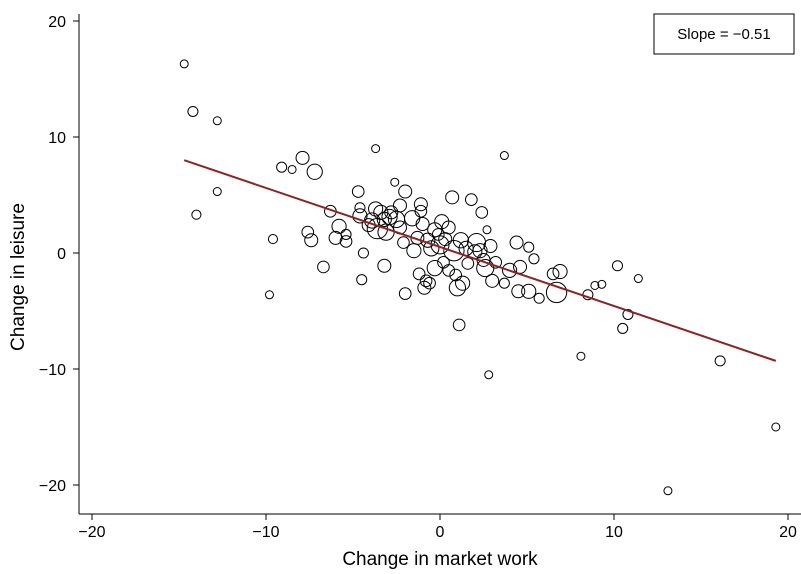 The image size is (801, 574). I want to click on x-axis-title: Change in market work, so click(440, 559).